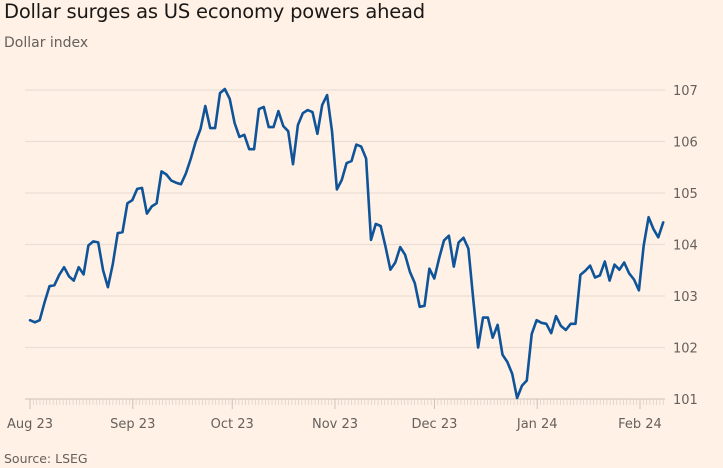 This screenshot has height=468, width=723. Describe the element at coordinates (685, 400) in the screenshot. I see `y-tick-label: 101` at that location.